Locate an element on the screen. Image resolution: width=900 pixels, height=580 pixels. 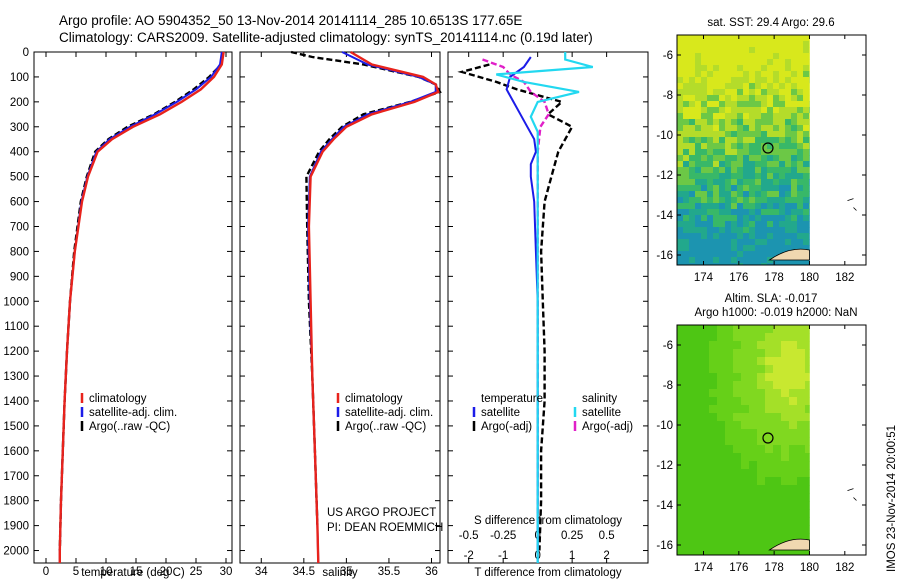
difference-line-t-argo is located at coordinates (515, 307).